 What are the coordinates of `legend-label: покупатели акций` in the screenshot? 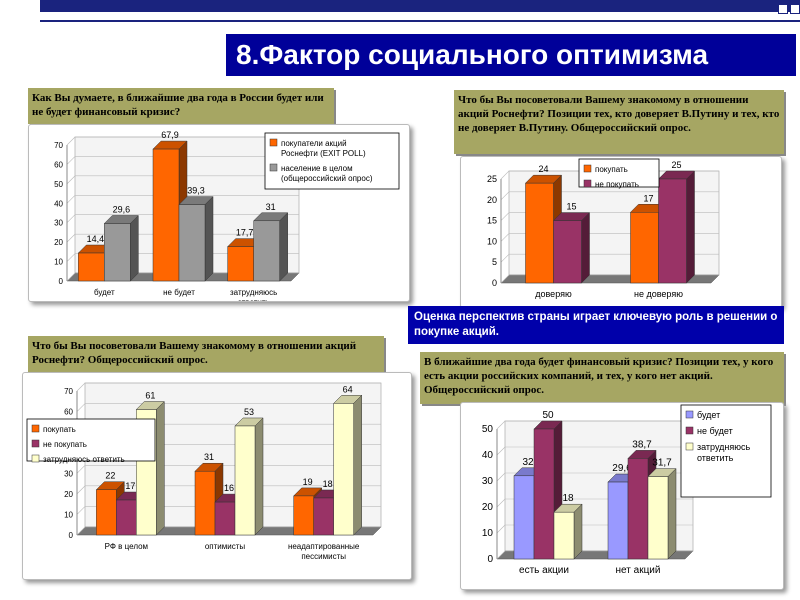 It's located at (314, 143).